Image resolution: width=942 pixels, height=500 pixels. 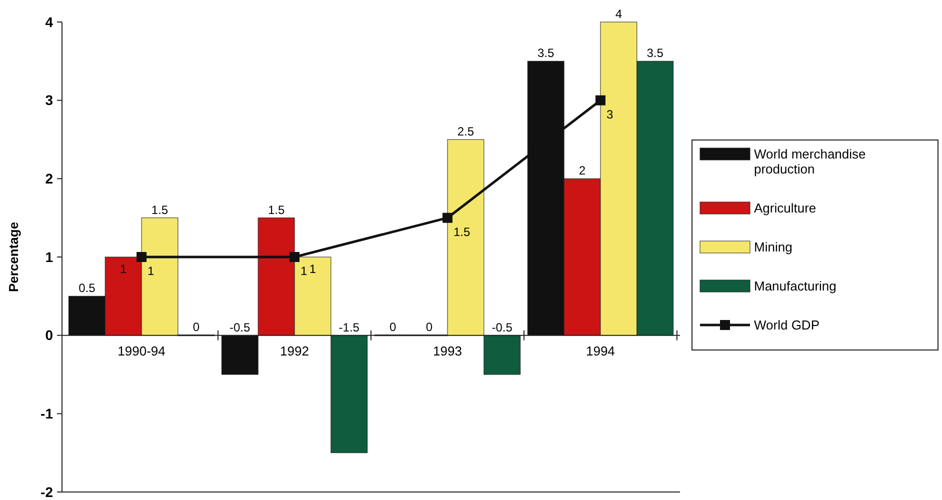 What do you see at coordinates (49, 178) in the screenshot?
I see `y-tick-label: 2` at bounding box center [49, 178].